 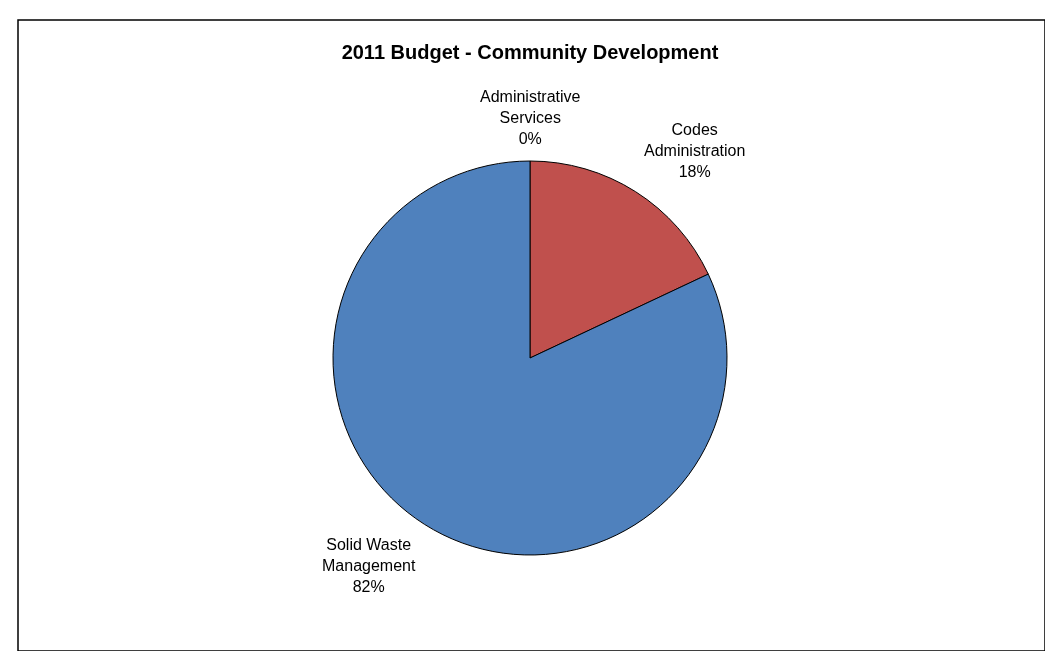 I want to click on data-label: 82%, so click(x=368, y=586).